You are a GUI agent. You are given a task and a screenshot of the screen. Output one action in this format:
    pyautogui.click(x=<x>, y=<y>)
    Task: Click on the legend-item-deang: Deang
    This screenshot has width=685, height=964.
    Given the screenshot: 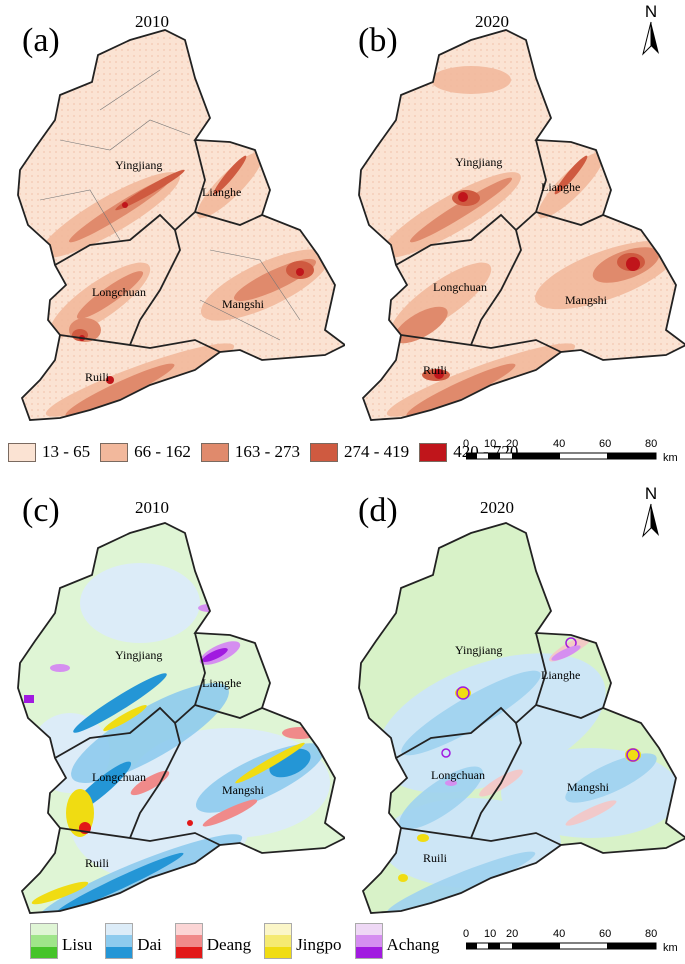 What is the action you would take?
    pyautogui.click(x=213, y=941)
    